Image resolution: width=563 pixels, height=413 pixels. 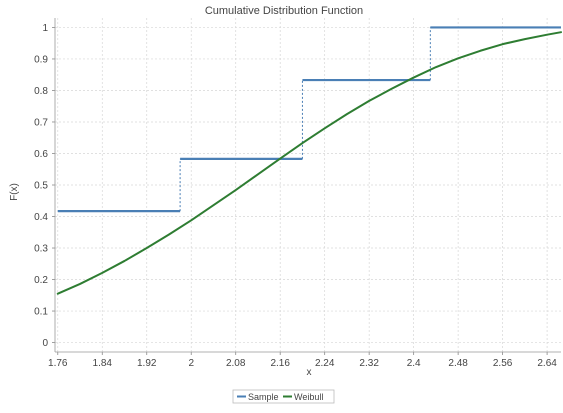 What do you see at coordinates (280, 363) in the screenshot?
I see `x-tick-label: 2.16` at bounding box center [280, 363].